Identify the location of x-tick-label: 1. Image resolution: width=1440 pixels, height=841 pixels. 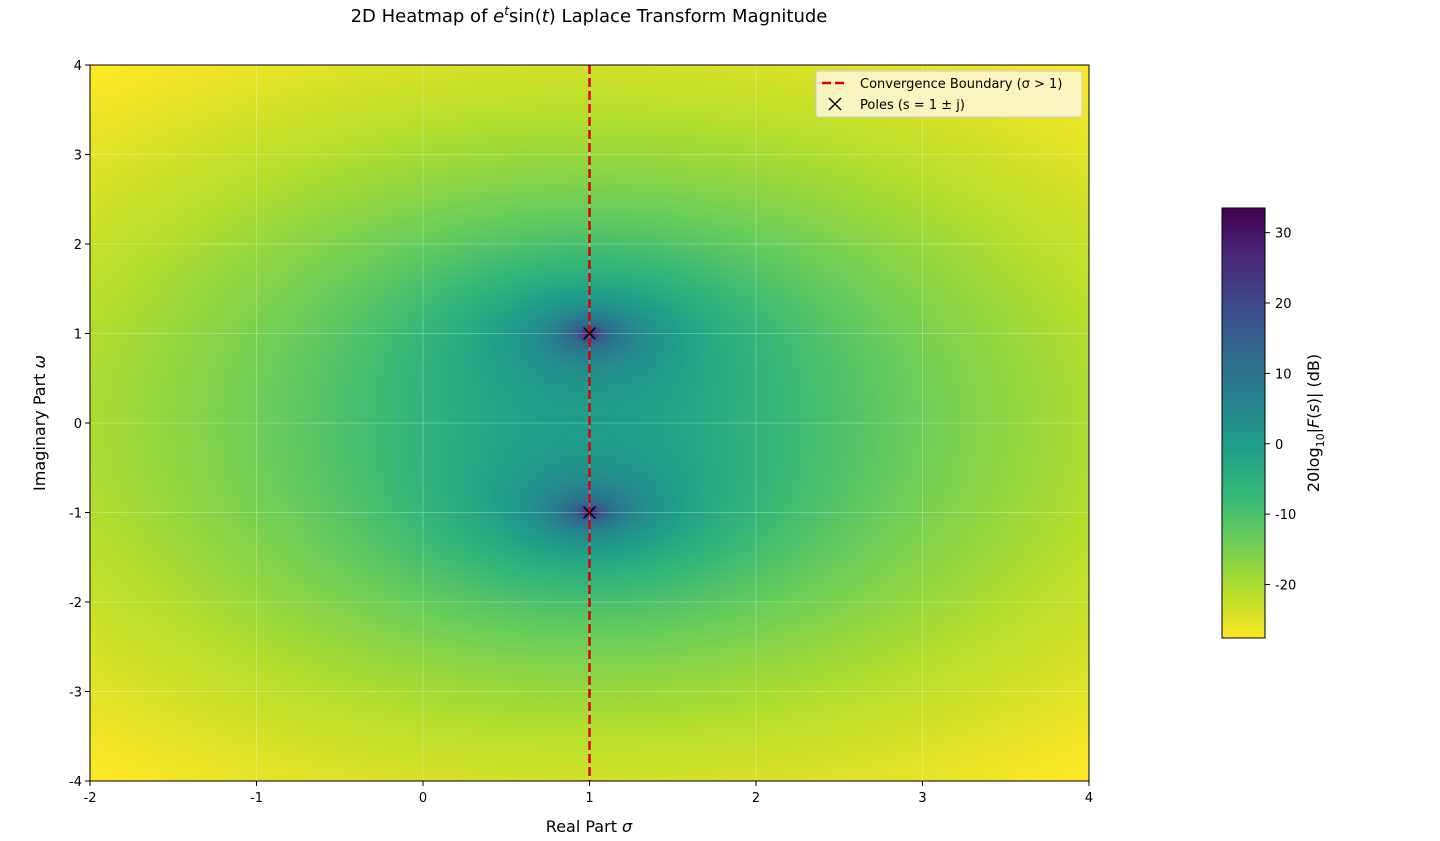
(589, 798).